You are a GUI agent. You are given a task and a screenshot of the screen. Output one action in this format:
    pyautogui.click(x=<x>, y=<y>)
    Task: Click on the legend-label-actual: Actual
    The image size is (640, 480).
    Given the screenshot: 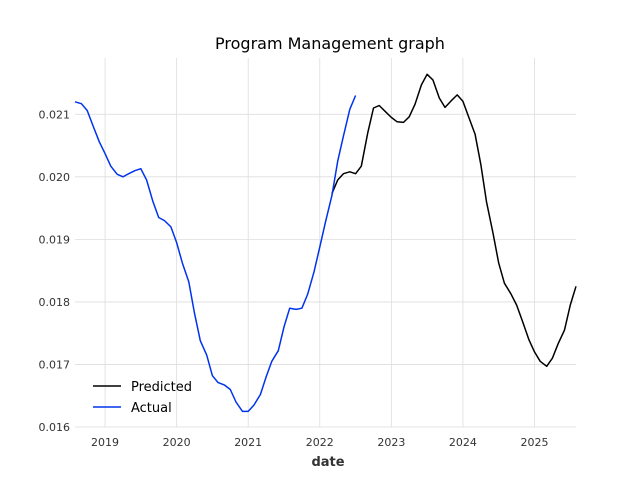 What is the action you would take?
    pyautogui.click(x=151, y=408)
    